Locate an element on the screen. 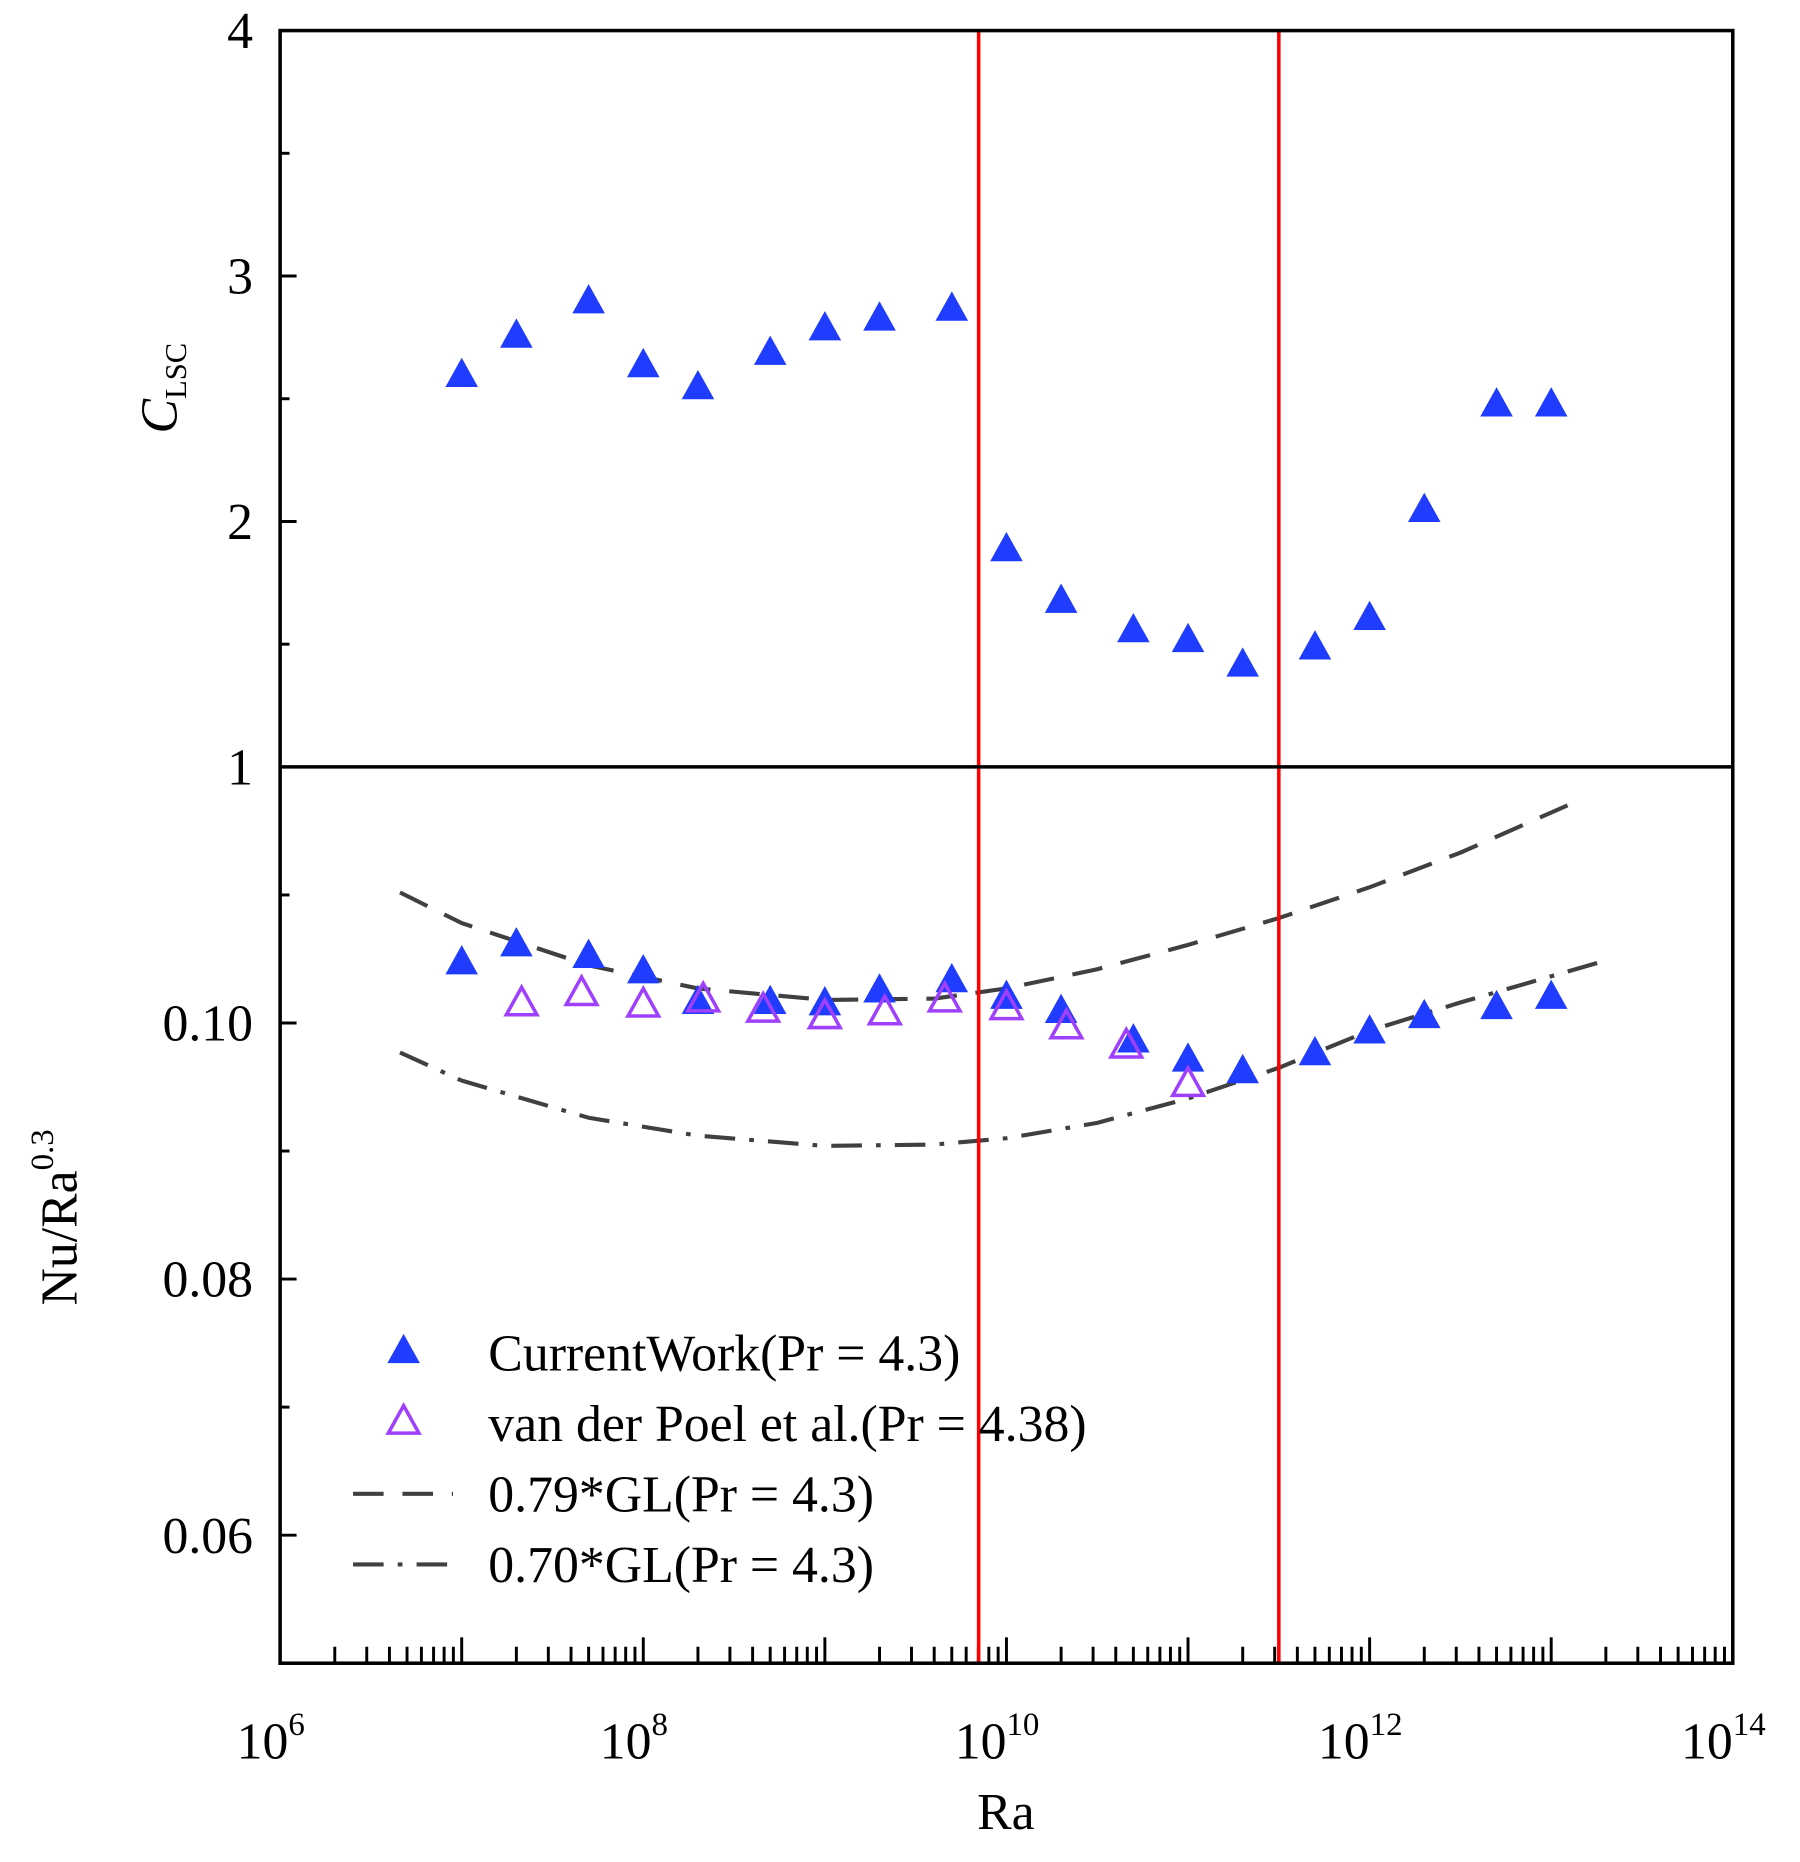 Image resolution: width=1800 pixels, height=1862 pixels. x-tick-label: 10¹⁴ is located at coordinates (1723, 1739).